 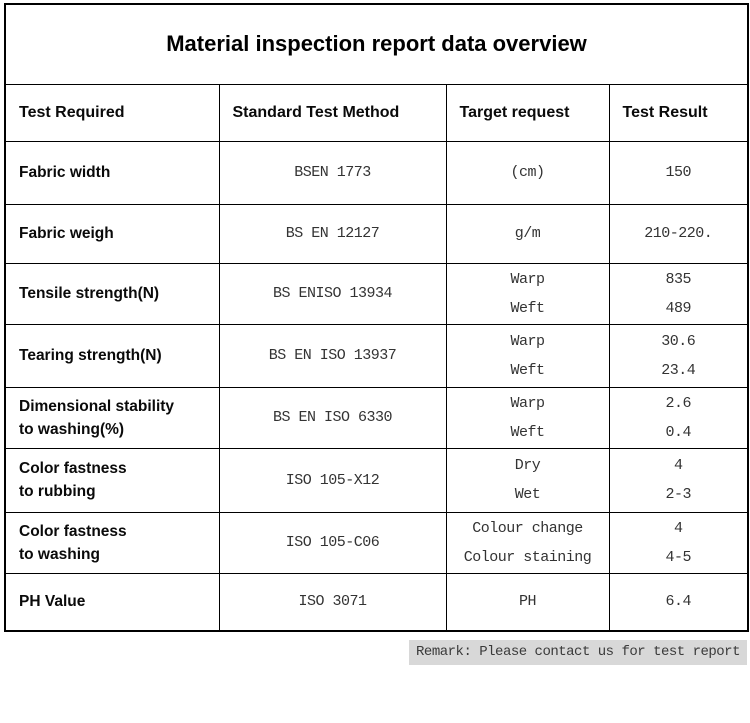 What do you see at coordinates (678, 370) in the screenshot?
I see `cell-line: 23.4` at bounding box center [678, 370].